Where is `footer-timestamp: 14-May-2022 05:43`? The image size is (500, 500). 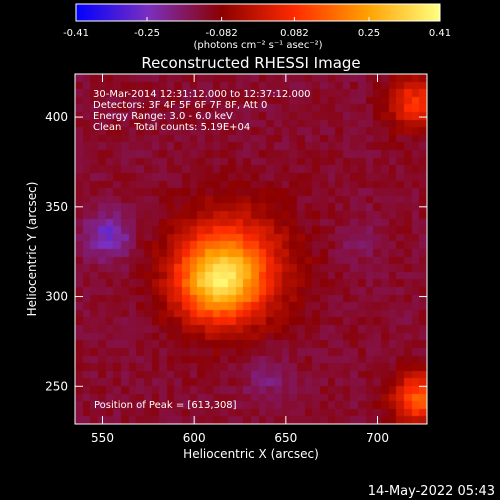
footer-timestamp: 14-May-2022 05:43 is located at coordinates (431, 491).